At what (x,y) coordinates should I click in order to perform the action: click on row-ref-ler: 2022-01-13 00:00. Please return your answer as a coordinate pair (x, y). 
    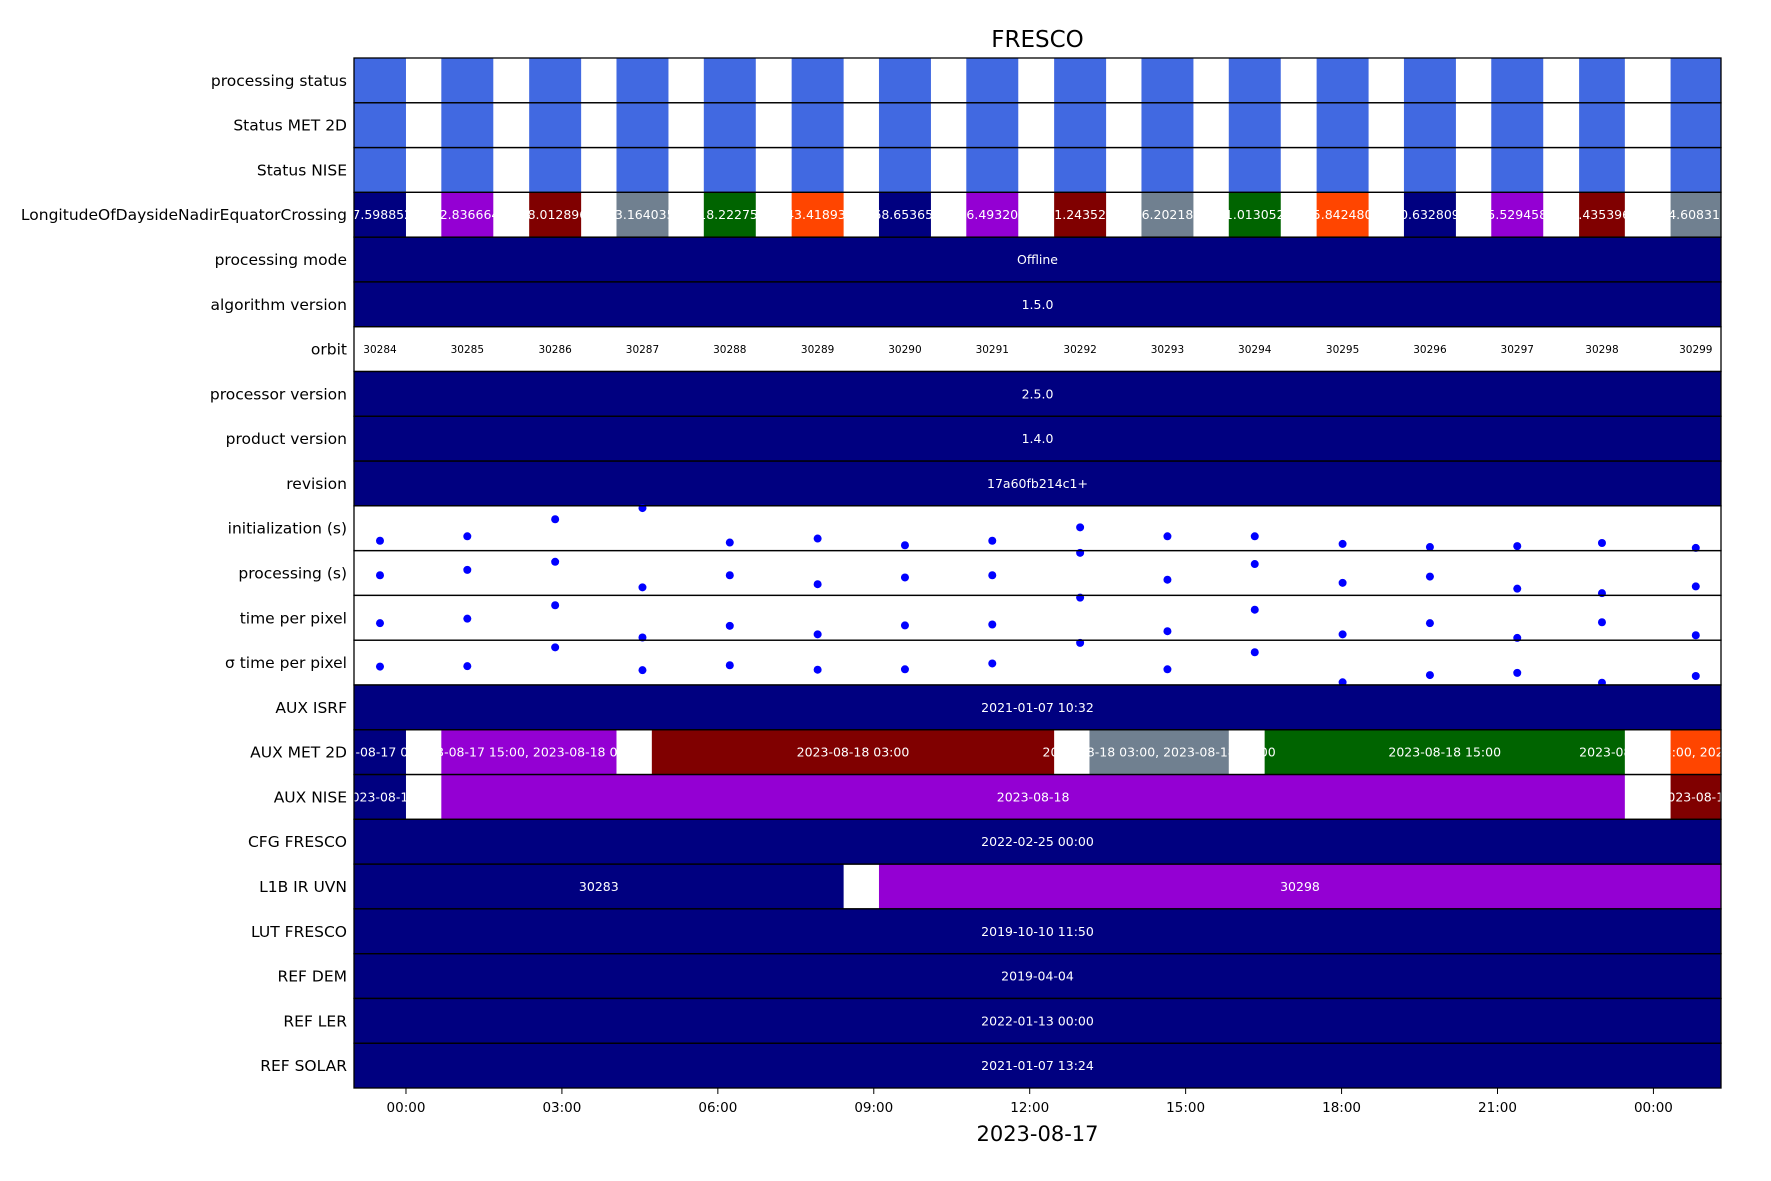
    Looking at the image, I should click on (1037, 1021).